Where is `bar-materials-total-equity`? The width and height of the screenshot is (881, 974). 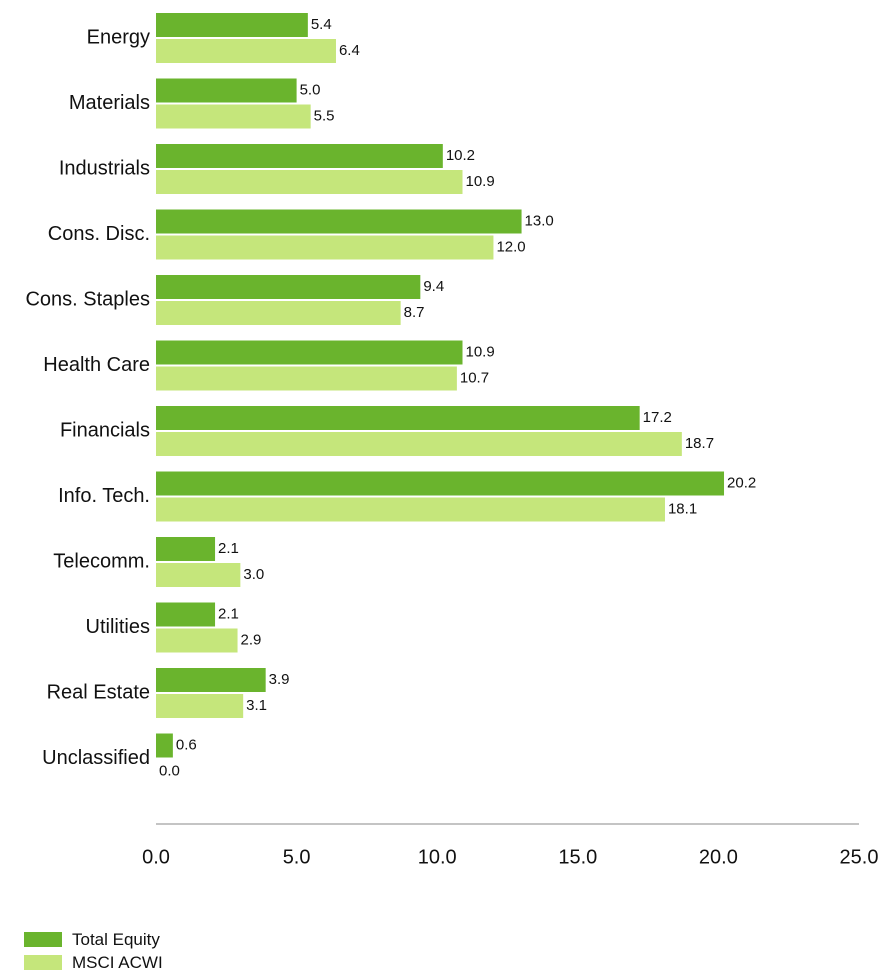
bar-materials-total-equity is located at coordinates (226, 90).